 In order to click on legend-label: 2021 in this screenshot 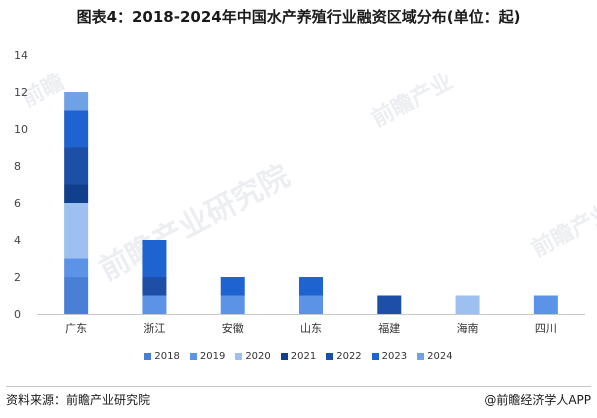, I will do `click(303, 356)`.